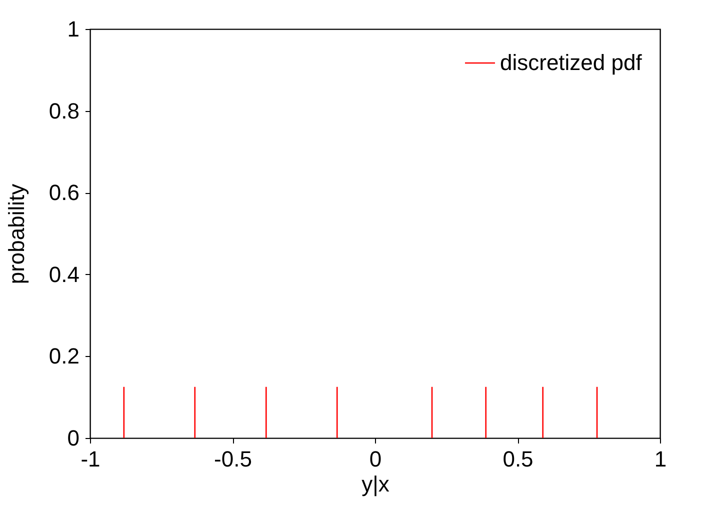  Describe the element at coordinates (518, 459) in the screenshot. I see `x-tick-label: 0.5` at that location.